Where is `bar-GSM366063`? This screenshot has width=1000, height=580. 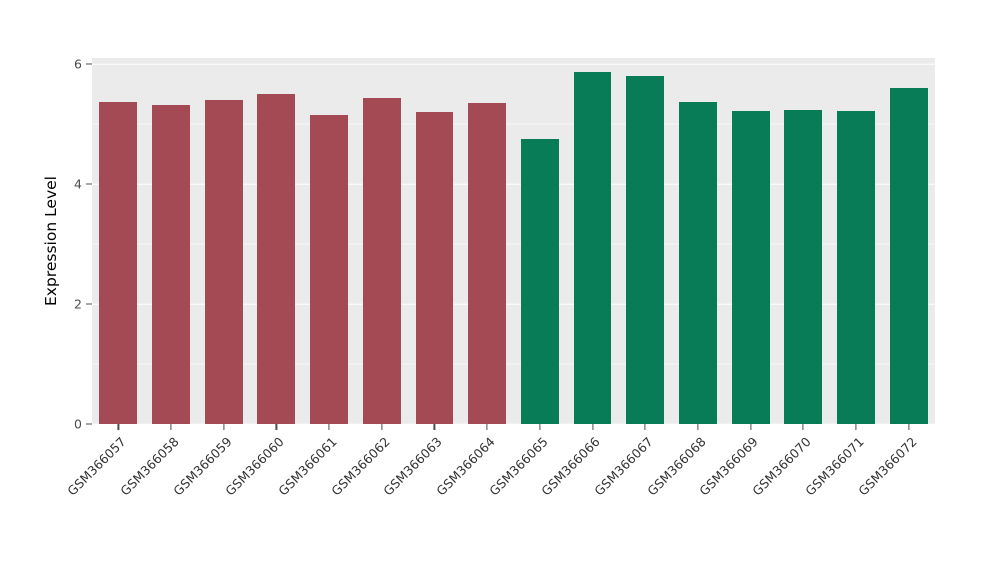 bar-GSM366063 is located at coordinates (434, 268).